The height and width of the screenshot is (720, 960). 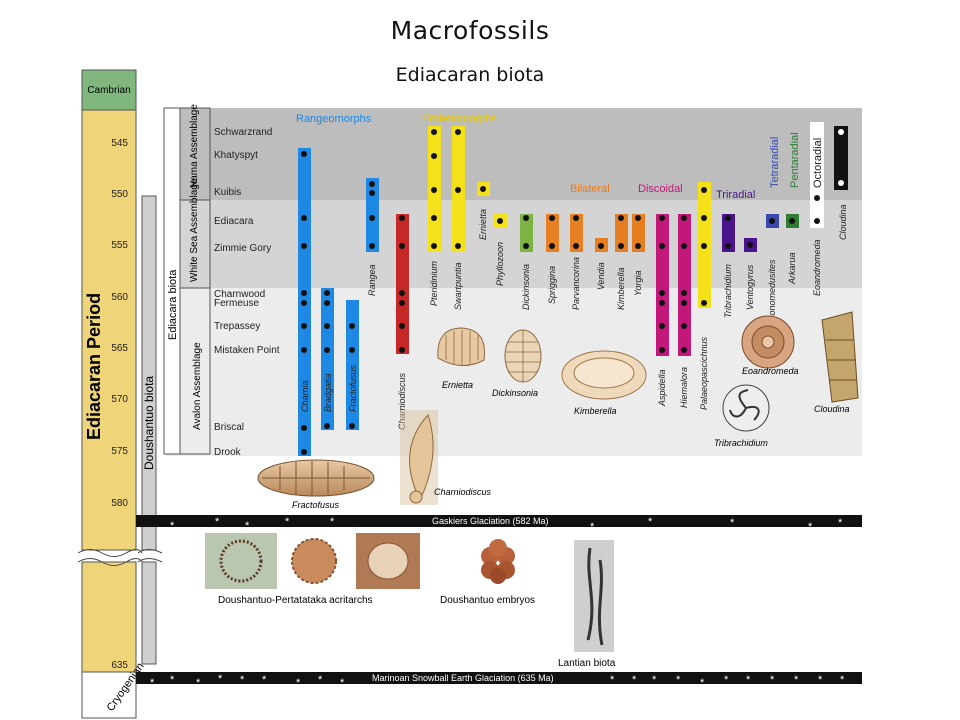 What do you see at coordinates (119, 297) in the screenshot?
I see `tick-560: 560` at bounding box center [119, 297].